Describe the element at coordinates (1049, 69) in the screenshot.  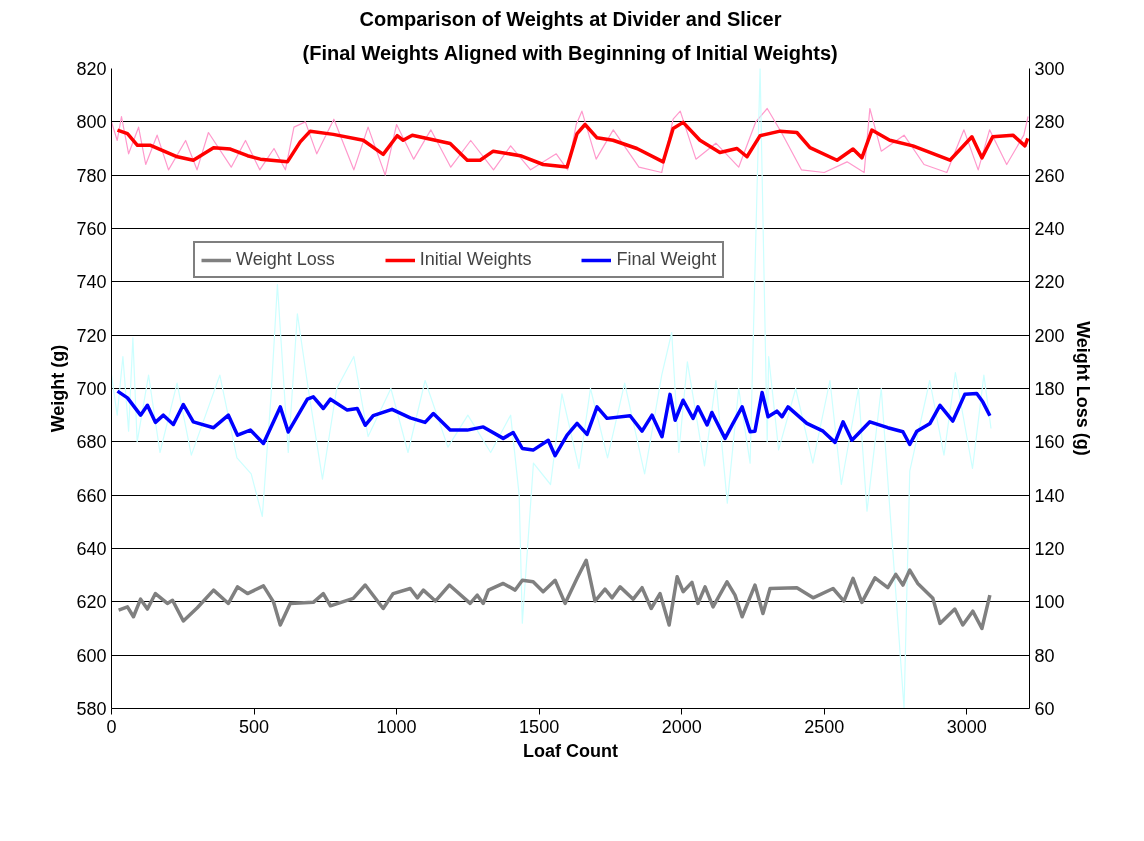
I see `y2-tick-label: 300` at that location.